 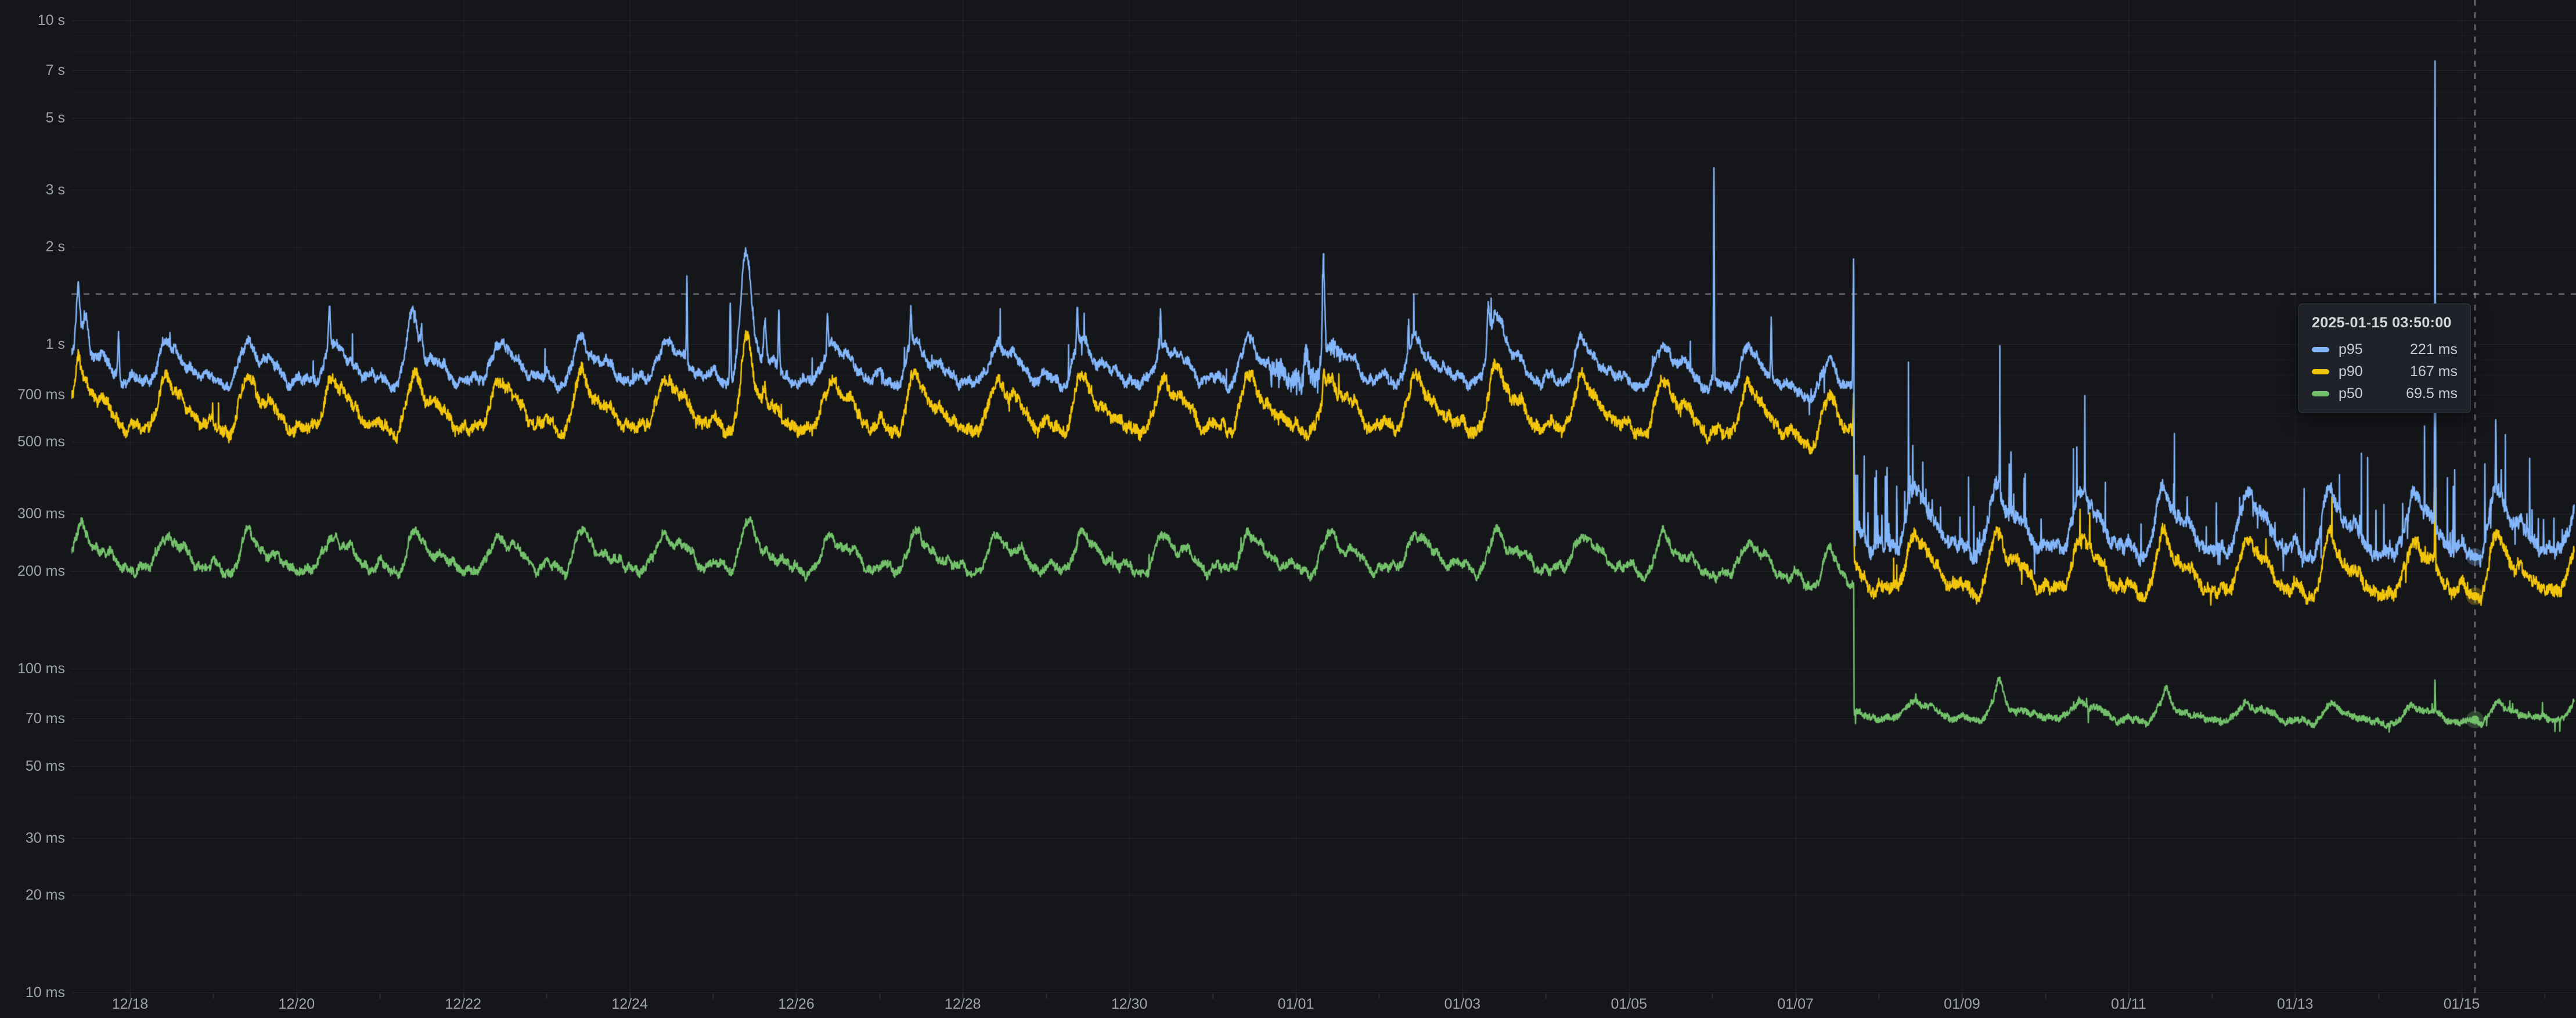 I want to click on p95-series-swatch-icon, so click(x=2320, y=349).